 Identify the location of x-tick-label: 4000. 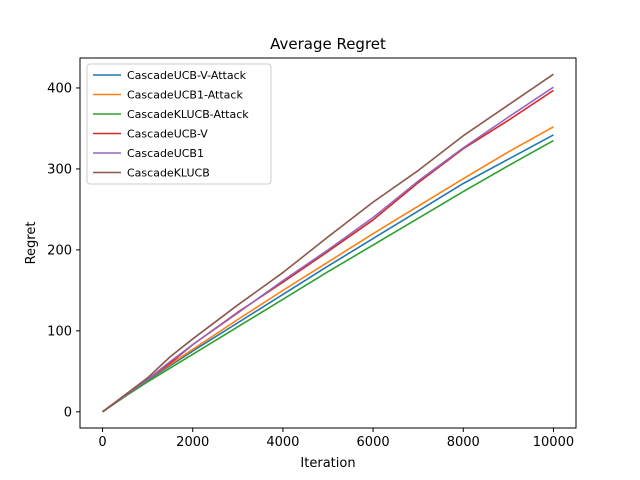
(282, 442).